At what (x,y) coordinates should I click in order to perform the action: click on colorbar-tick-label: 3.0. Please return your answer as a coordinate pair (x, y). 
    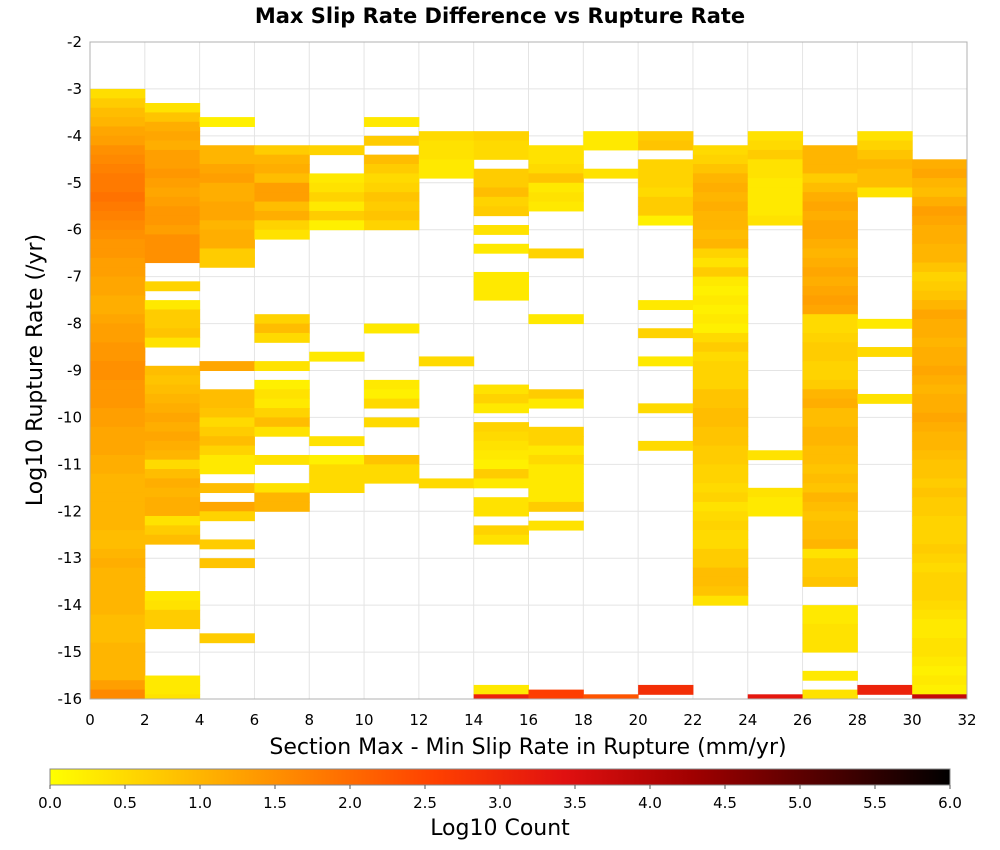
    Looking at the image, I should click on (500, 803).